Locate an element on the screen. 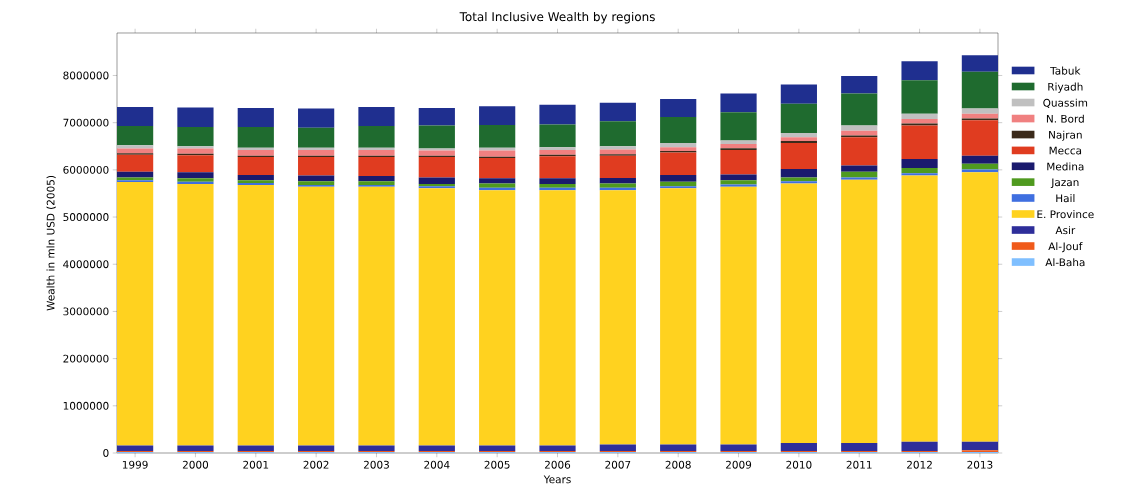 Image resolution: width=1145 pixels, height=503 pixels. x-tick-label: 2005 is located at coordinates (497, 464).